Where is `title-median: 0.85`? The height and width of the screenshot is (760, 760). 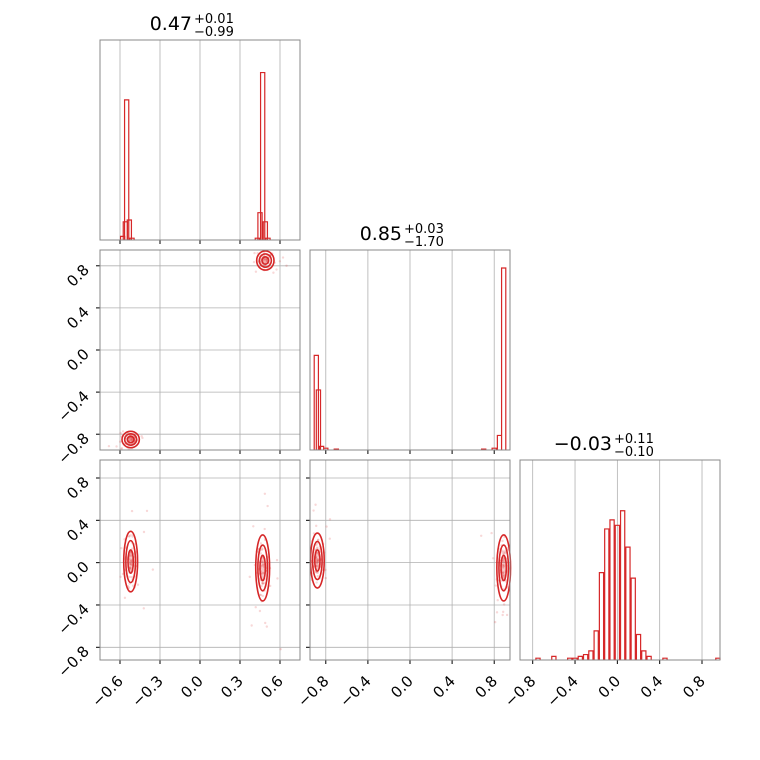
title-median: 0.85 is located at coordinates (381, 234).